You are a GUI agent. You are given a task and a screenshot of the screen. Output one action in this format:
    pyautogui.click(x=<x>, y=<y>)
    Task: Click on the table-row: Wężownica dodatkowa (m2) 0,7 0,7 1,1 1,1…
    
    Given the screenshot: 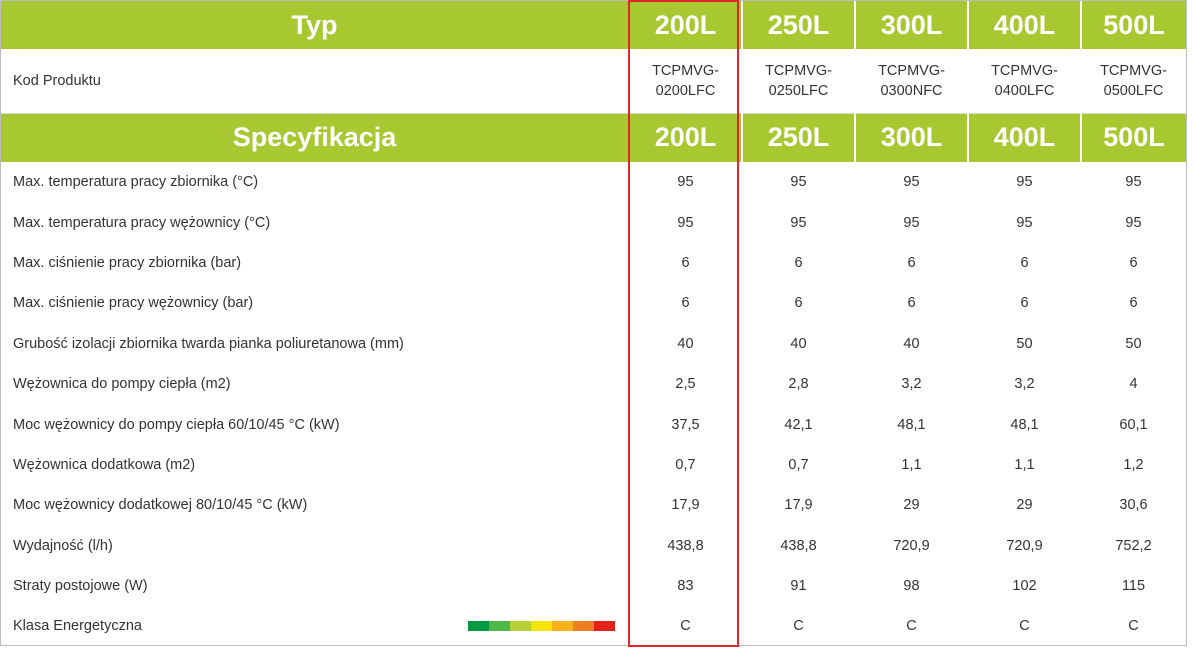 What is the action you would take?
    pyautogui.click(x=593, y=465)
    